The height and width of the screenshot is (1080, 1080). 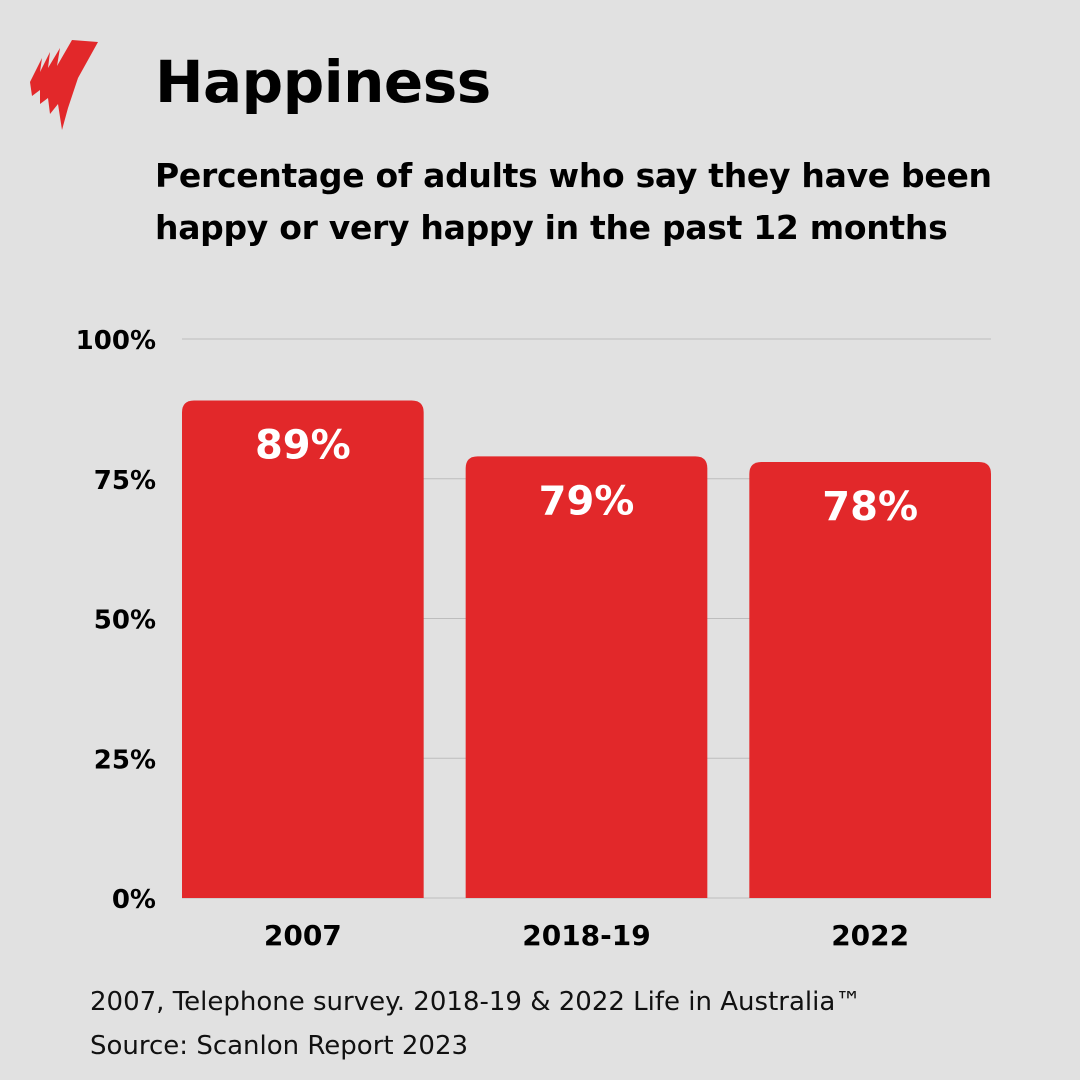 What do you see at coordinates (125, 481) in the screenshot?
I see `y-tick-label: 75%` at bounding box center [125, 481].